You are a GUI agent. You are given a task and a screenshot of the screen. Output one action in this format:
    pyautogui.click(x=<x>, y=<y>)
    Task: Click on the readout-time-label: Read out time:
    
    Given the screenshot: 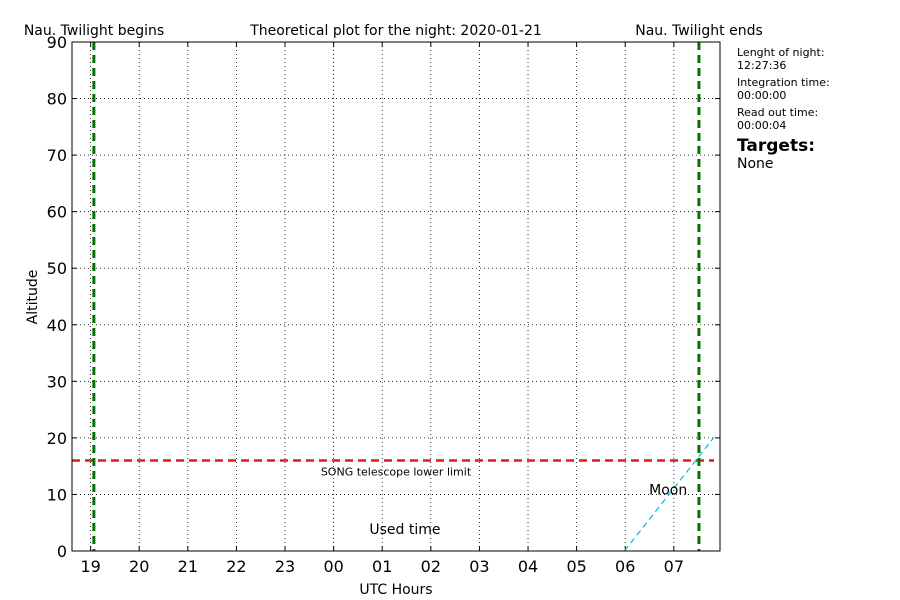 What is the action you would take?
    pyautogui.click(x=778, y=112)
    